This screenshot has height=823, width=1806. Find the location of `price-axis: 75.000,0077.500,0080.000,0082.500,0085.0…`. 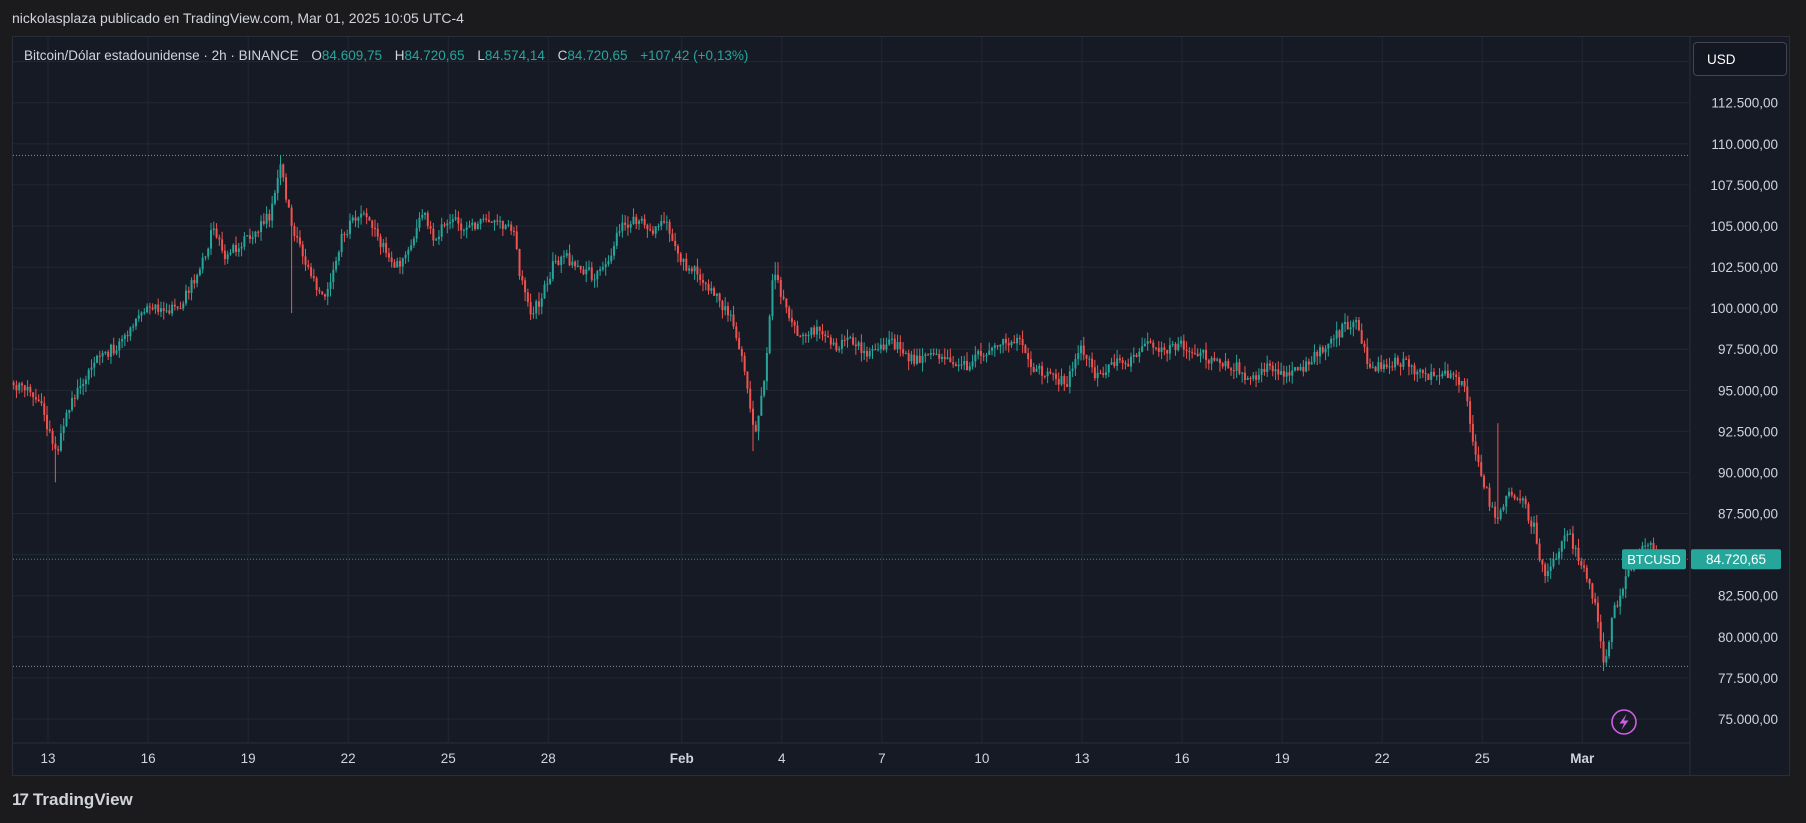

price-axis: 75.000,0077.500,0080.000,0082.500,0085.0… is located at coordinates (1744, 391).